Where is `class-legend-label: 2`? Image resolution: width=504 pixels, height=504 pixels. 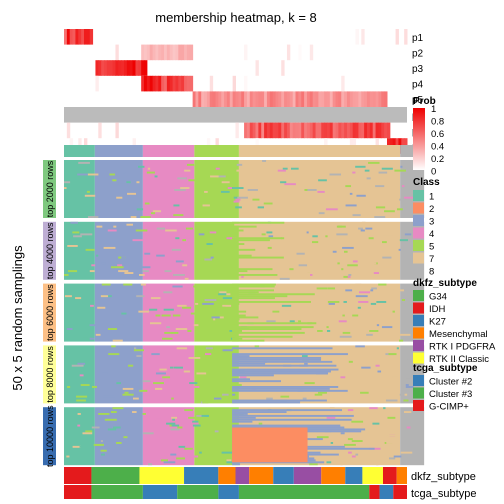
class-legend-label: 2 is located at coordinates (431, 209).